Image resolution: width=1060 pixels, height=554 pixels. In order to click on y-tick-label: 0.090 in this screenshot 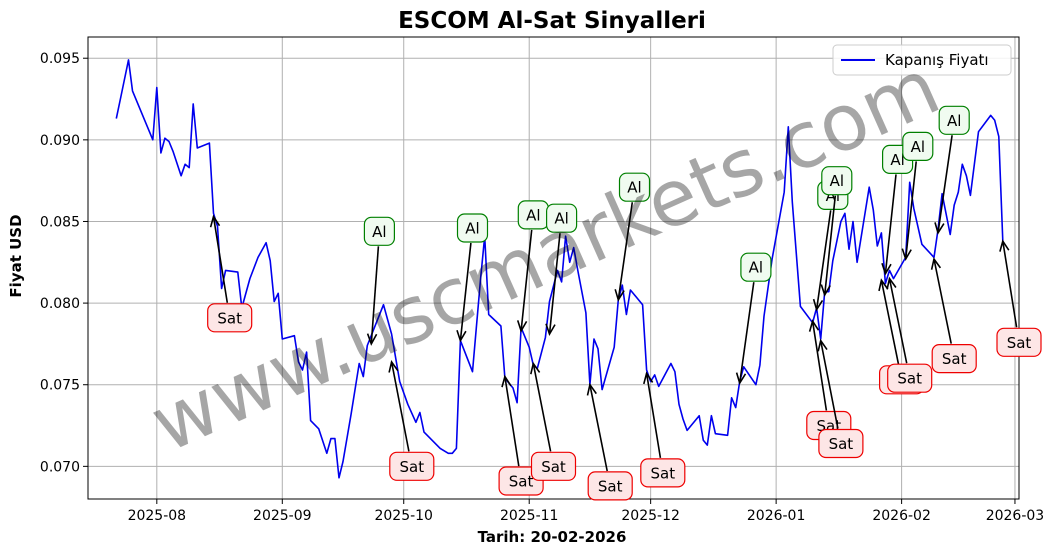, I will do `click(60, 141)`.